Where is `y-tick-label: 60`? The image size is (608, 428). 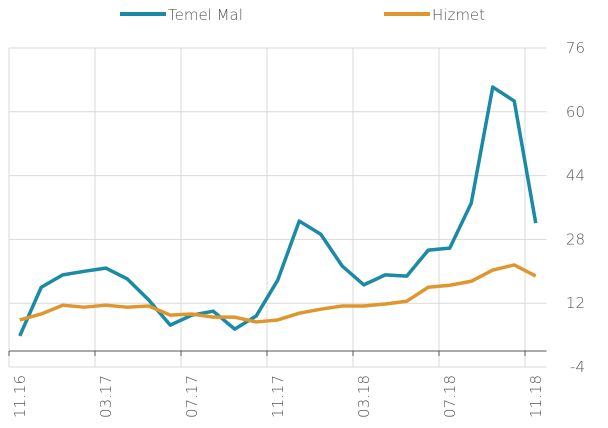 y-tick-label: 60 is located at coordinates (575, 112).